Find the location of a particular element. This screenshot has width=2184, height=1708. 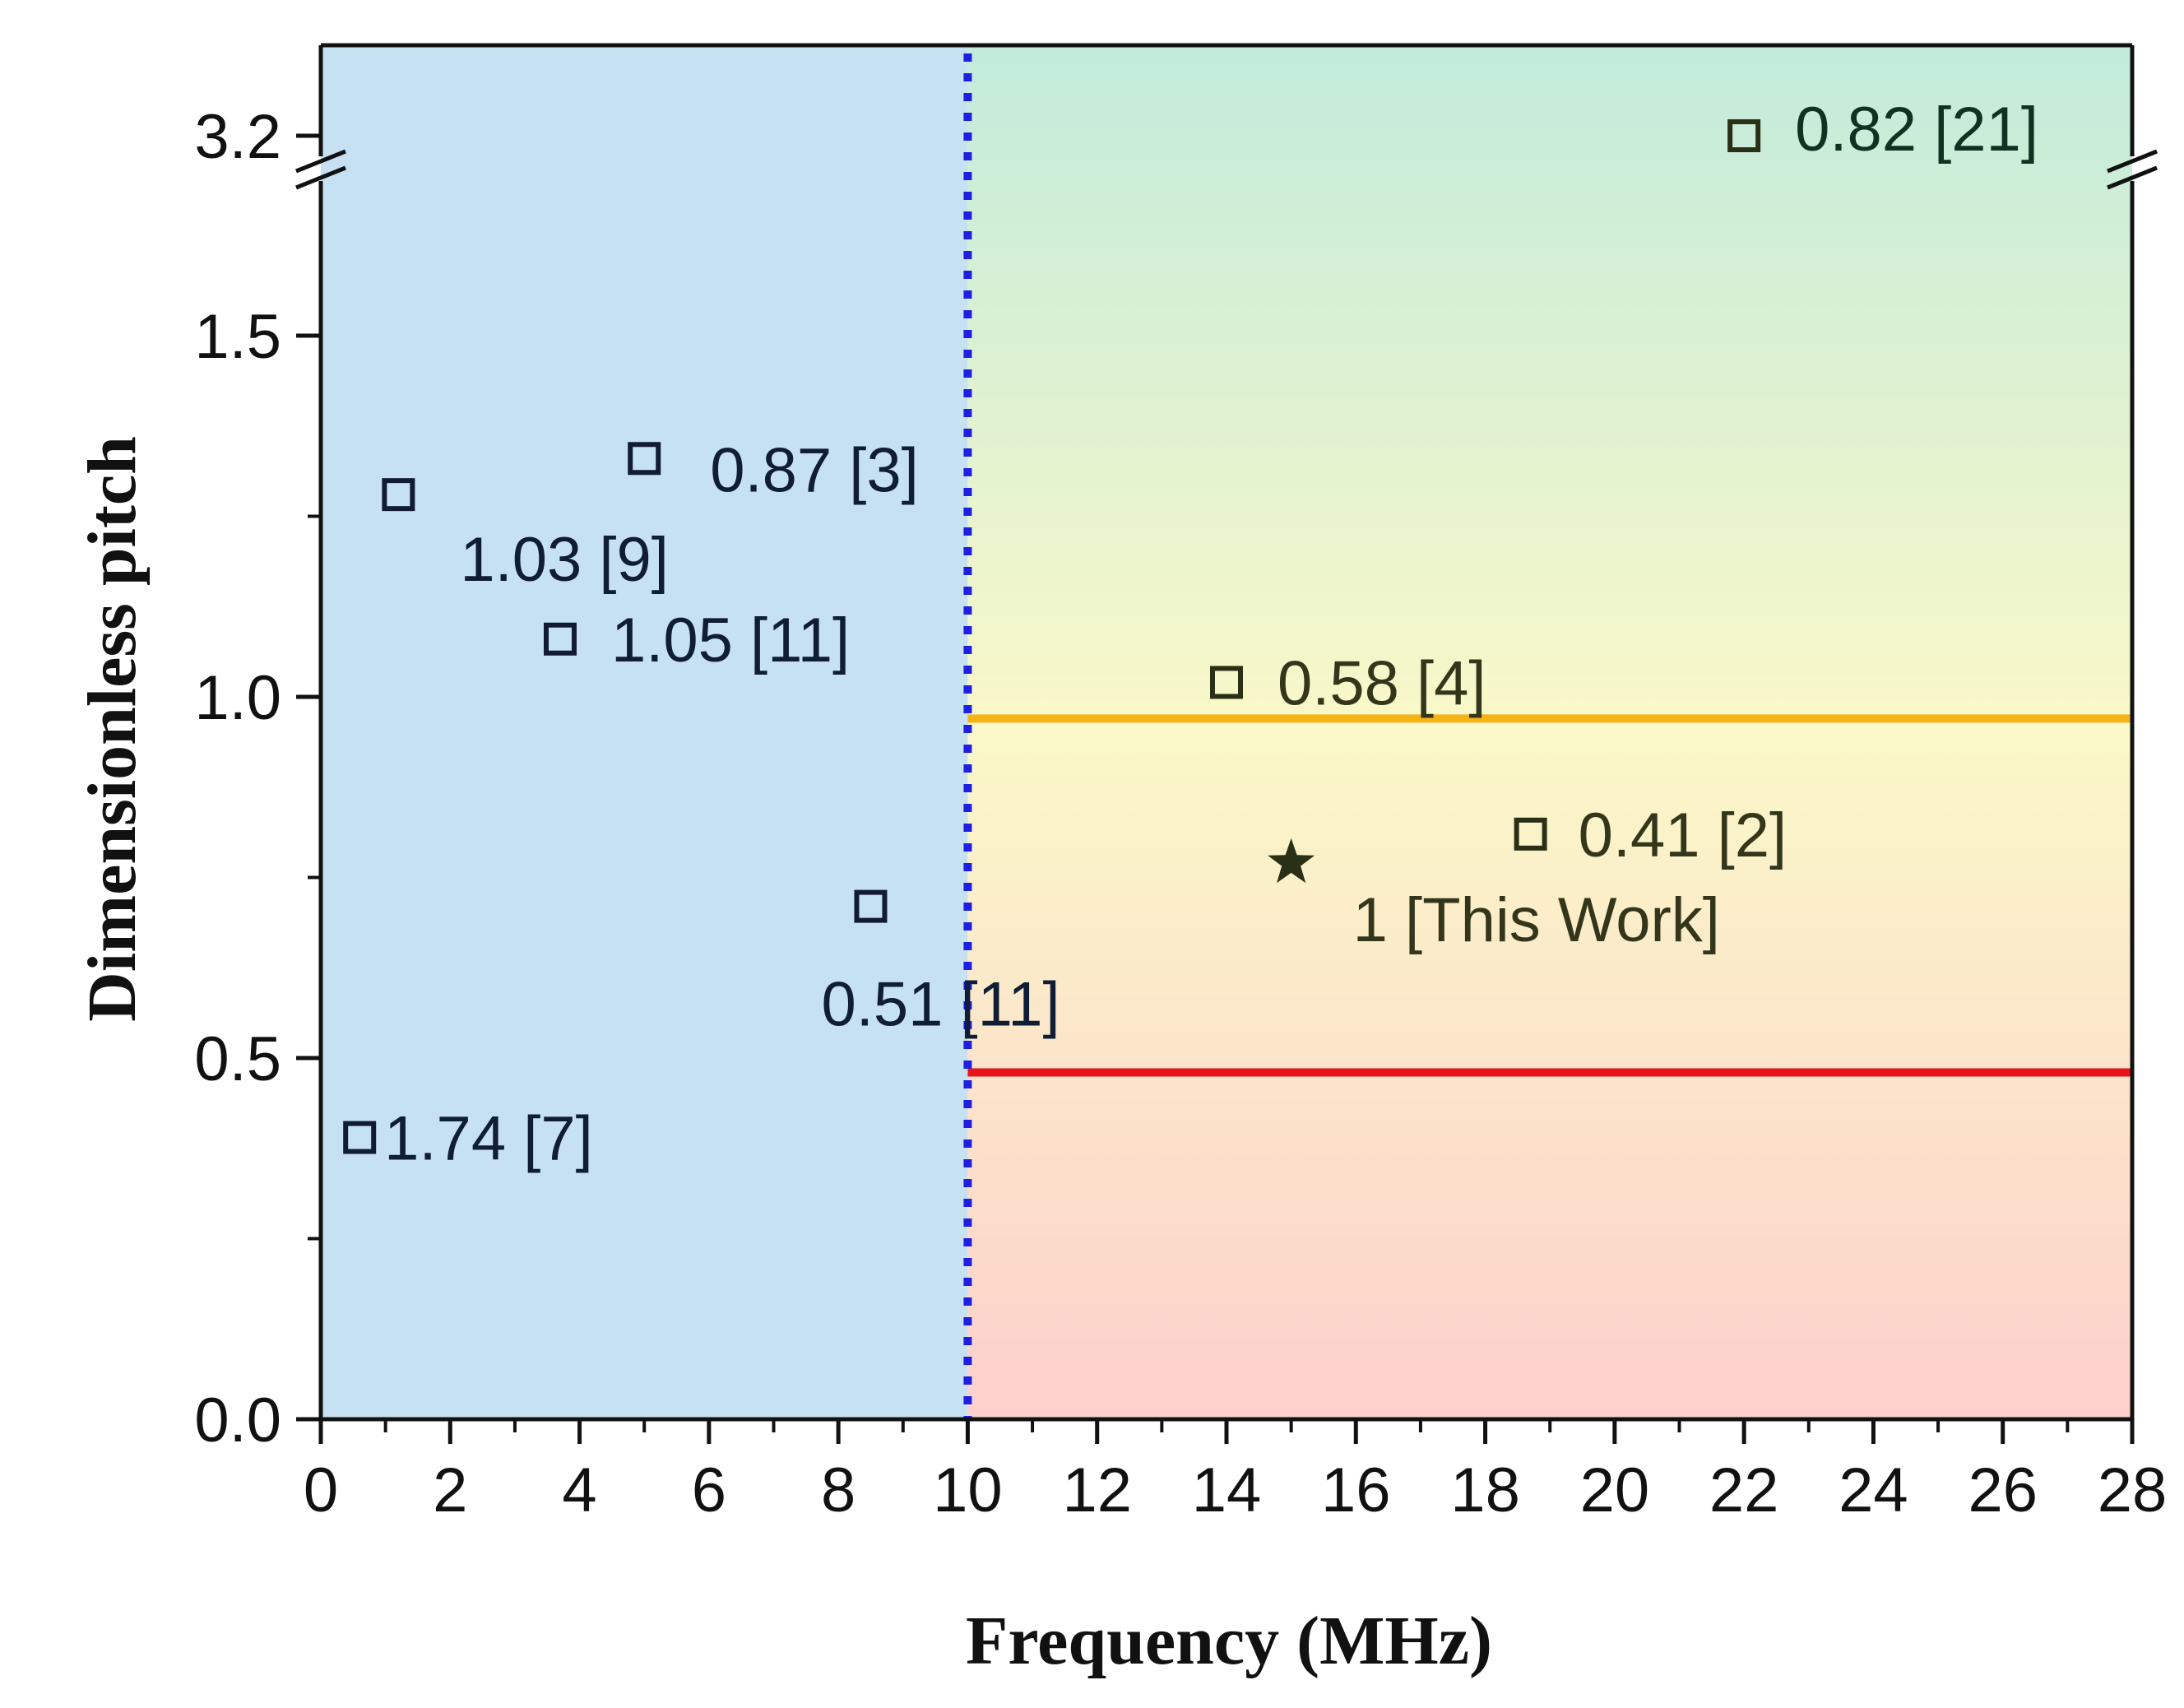

y-tick-label: 1.0 is located at coordinates (237, 698).